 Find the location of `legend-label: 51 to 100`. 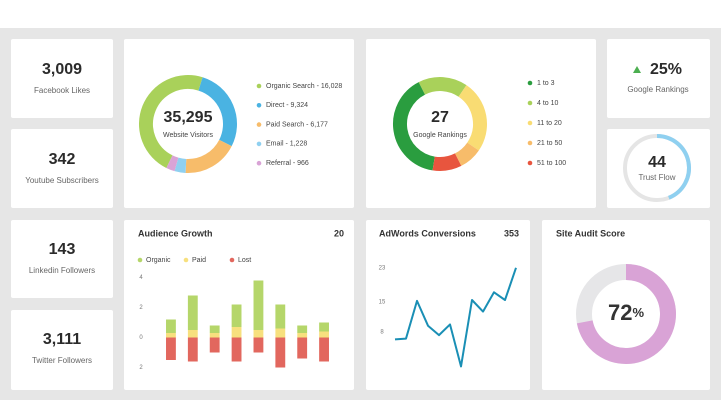

legend-label: 51 to 100 is located at coordinates (551, 163).